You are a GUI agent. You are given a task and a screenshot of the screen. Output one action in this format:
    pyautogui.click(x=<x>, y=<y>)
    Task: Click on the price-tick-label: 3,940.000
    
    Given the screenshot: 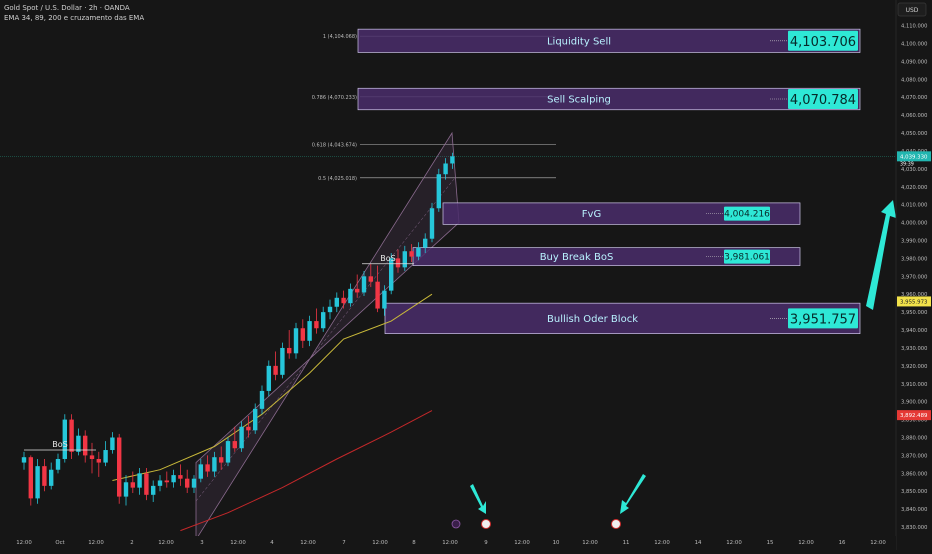 What is the action you would take?
    pyautogui.click(x=914, y=331)
    